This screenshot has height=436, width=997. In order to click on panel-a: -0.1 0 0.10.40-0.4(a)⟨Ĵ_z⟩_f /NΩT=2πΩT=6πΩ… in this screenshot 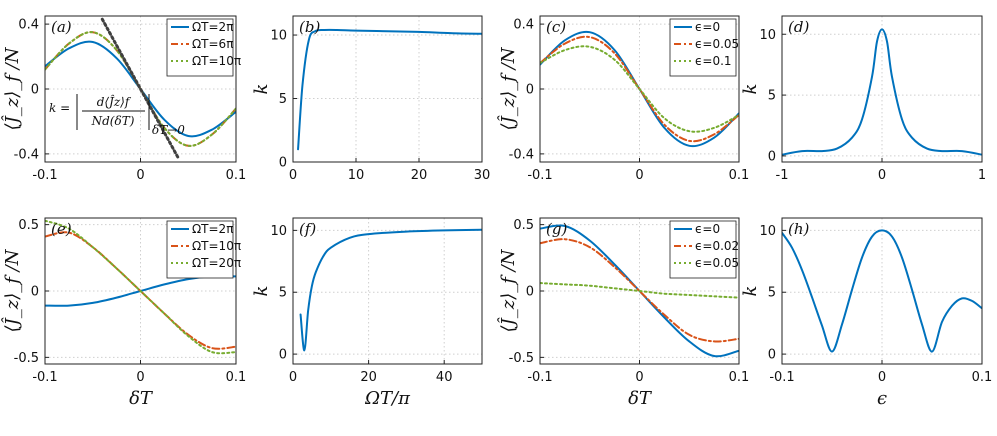, I will do `click(123, 99)`.